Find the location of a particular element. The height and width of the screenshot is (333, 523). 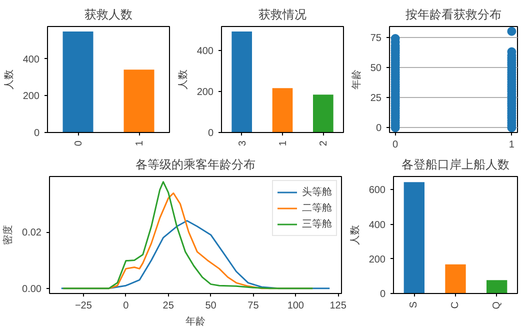

x-tick-label: 25 is located at coordinates (168, 306).